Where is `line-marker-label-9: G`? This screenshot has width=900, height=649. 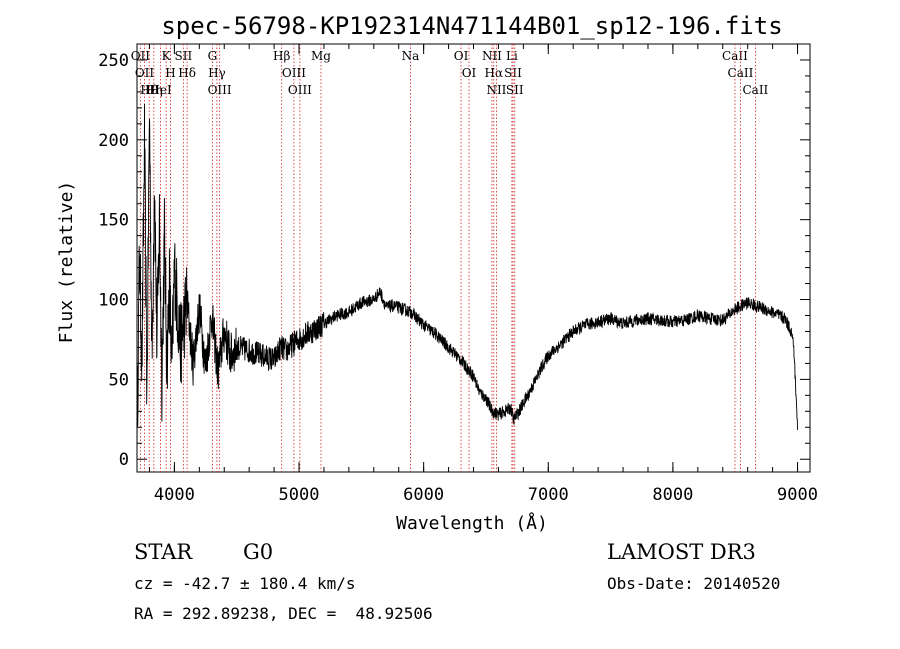
line-marker-label-9: G is located at coordinates (213, 56).